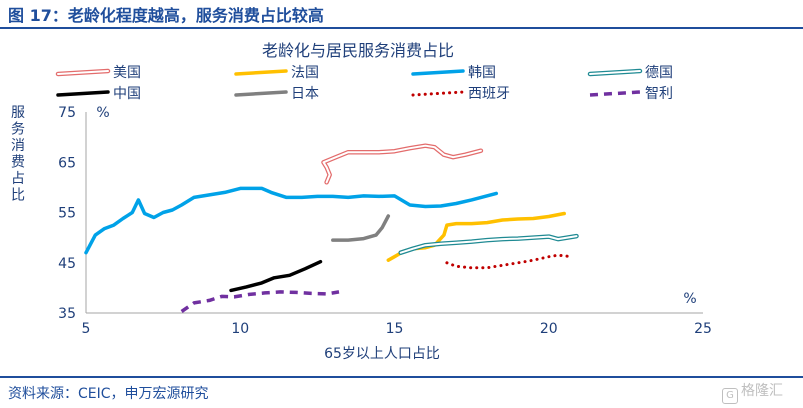 Image resolution: width=803 pixels, height=408 pixels. Describe the element at coordinates (730, 396) in the screenshot. I see `watermark-logo-icon: G` at that location.